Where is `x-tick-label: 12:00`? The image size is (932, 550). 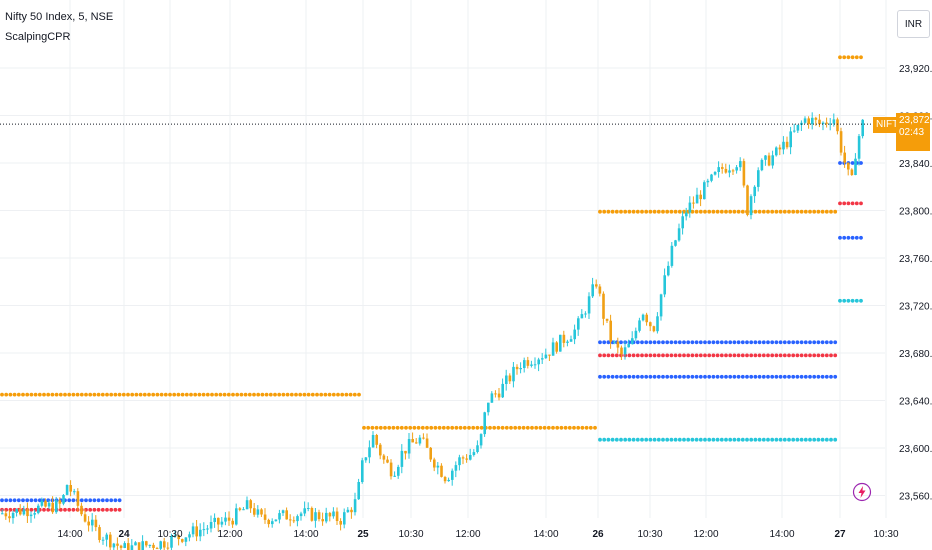 x-tick-label: 12:00 is located at coordinates (705, 534).